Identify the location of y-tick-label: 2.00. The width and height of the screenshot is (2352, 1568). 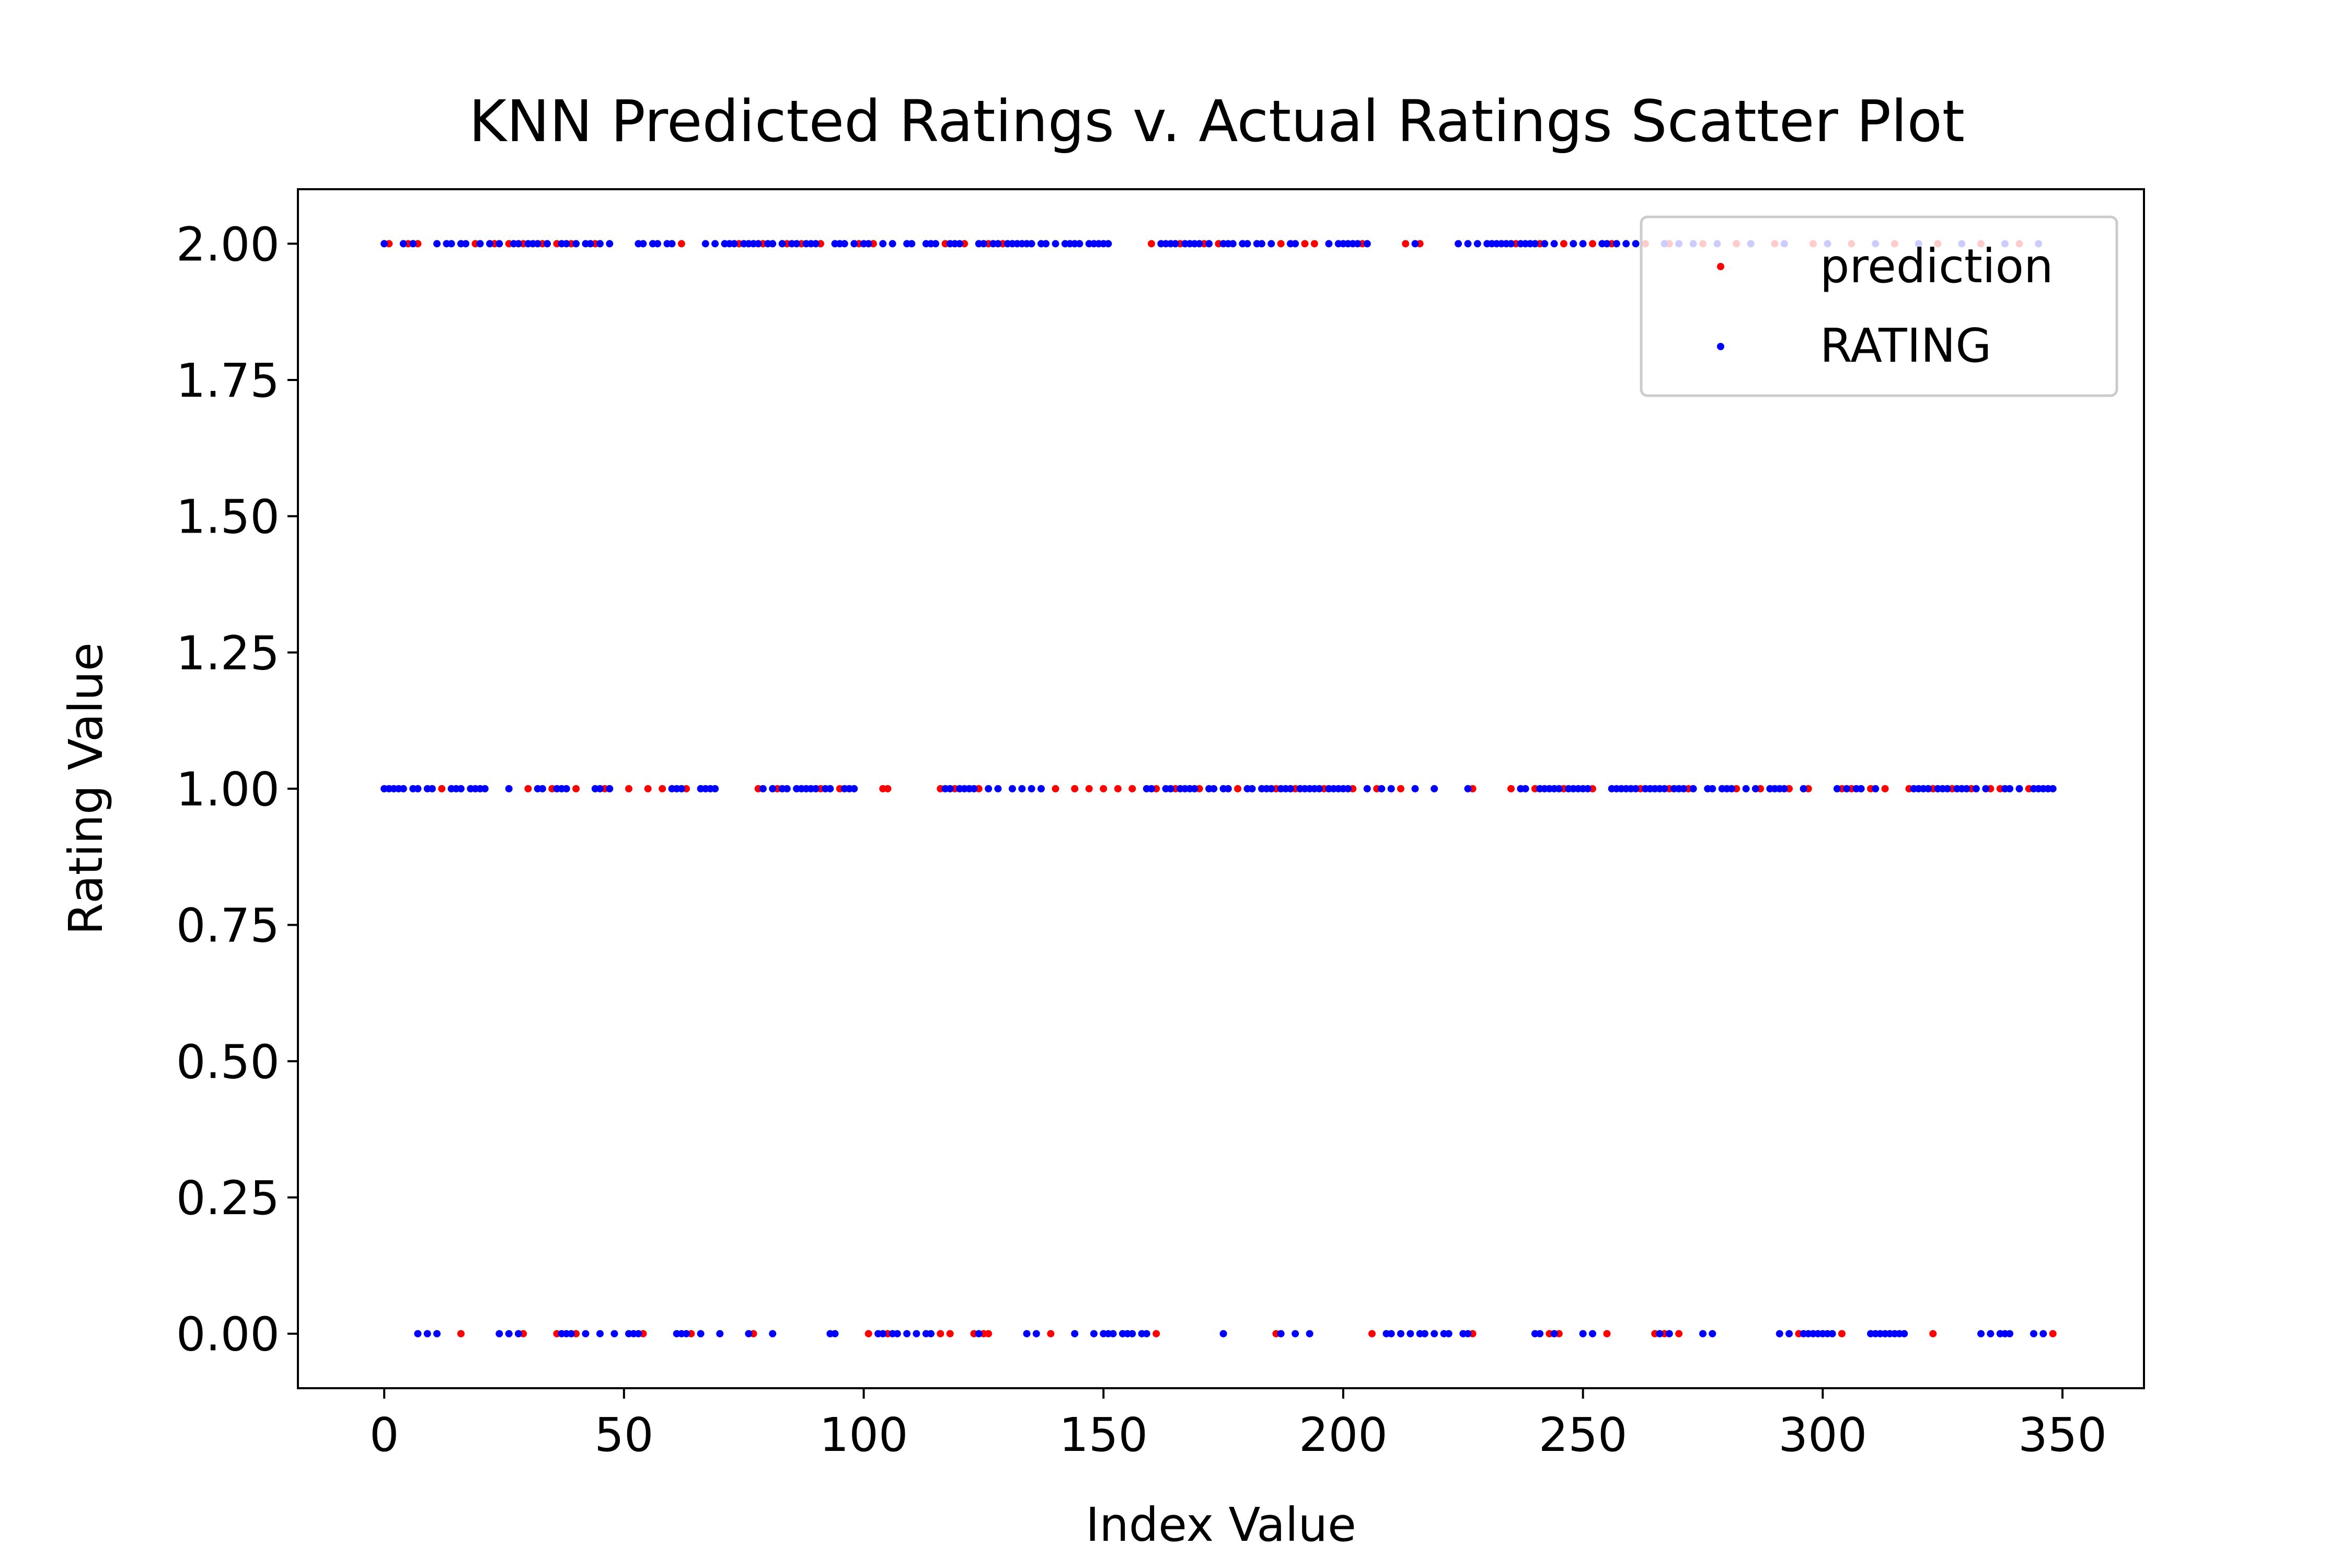
(228, 244).